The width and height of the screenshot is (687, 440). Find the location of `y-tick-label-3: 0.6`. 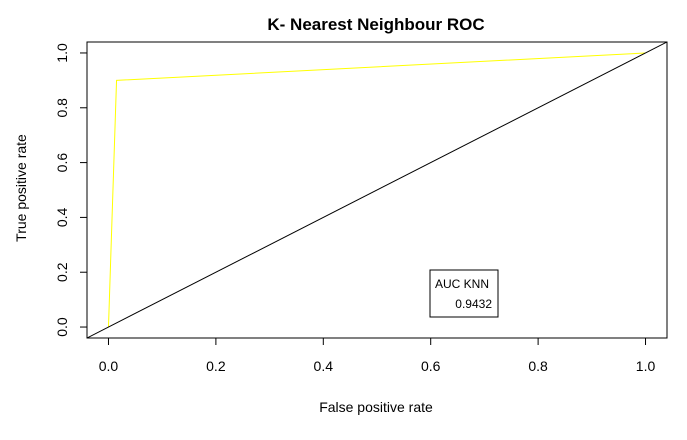

y-tick-label-3: 0.6 is located at coordinates (62, 163).